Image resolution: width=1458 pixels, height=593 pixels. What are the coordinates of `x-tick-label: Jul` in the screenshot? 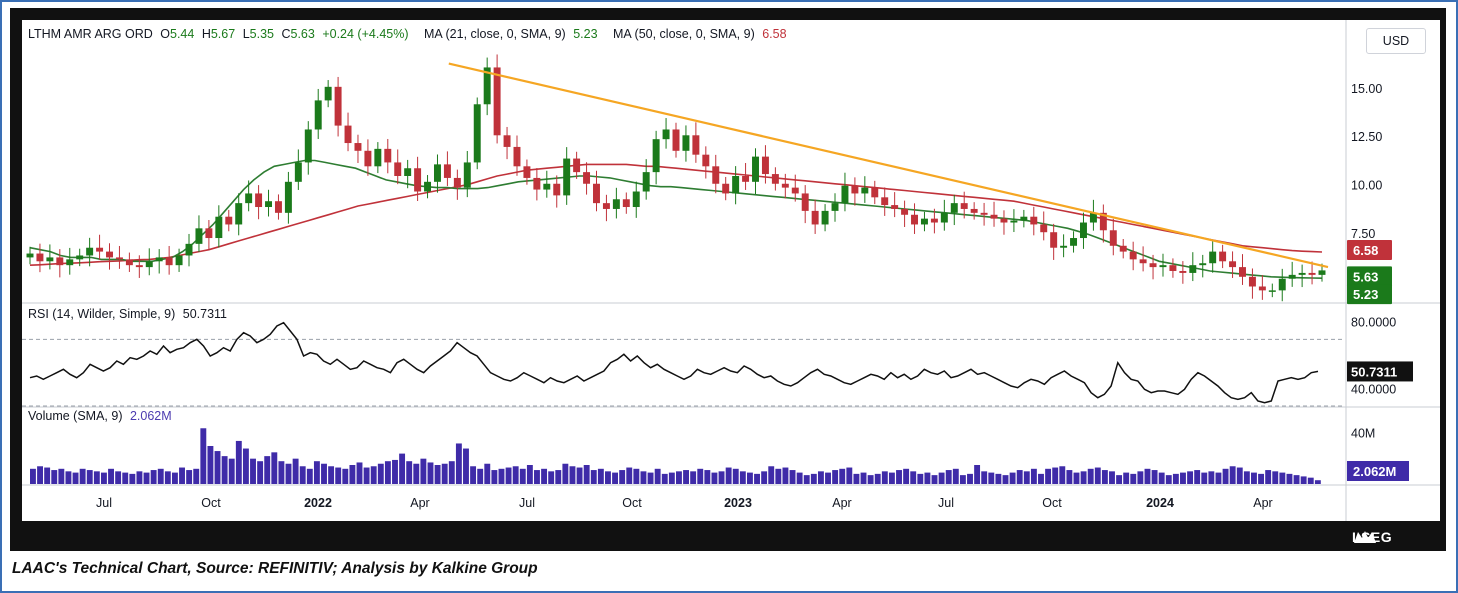 It's located at (104, 503).